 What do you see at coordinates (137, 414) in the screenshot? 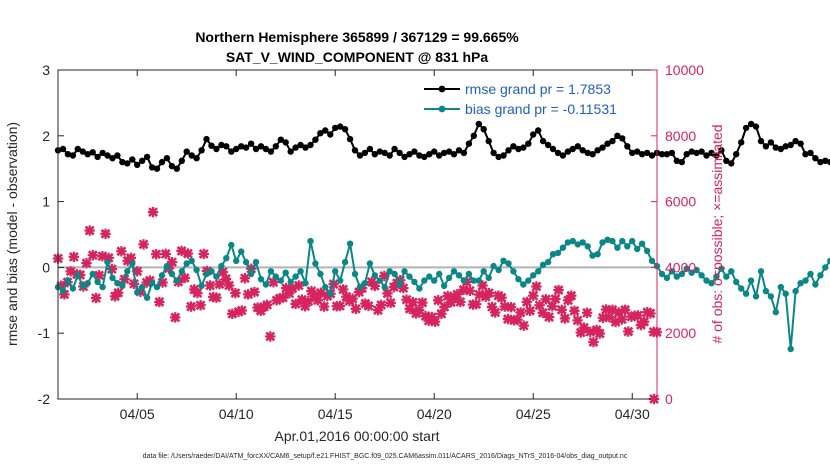
I see `x-tick-label: 04/05` at bounding box center [137, 414].